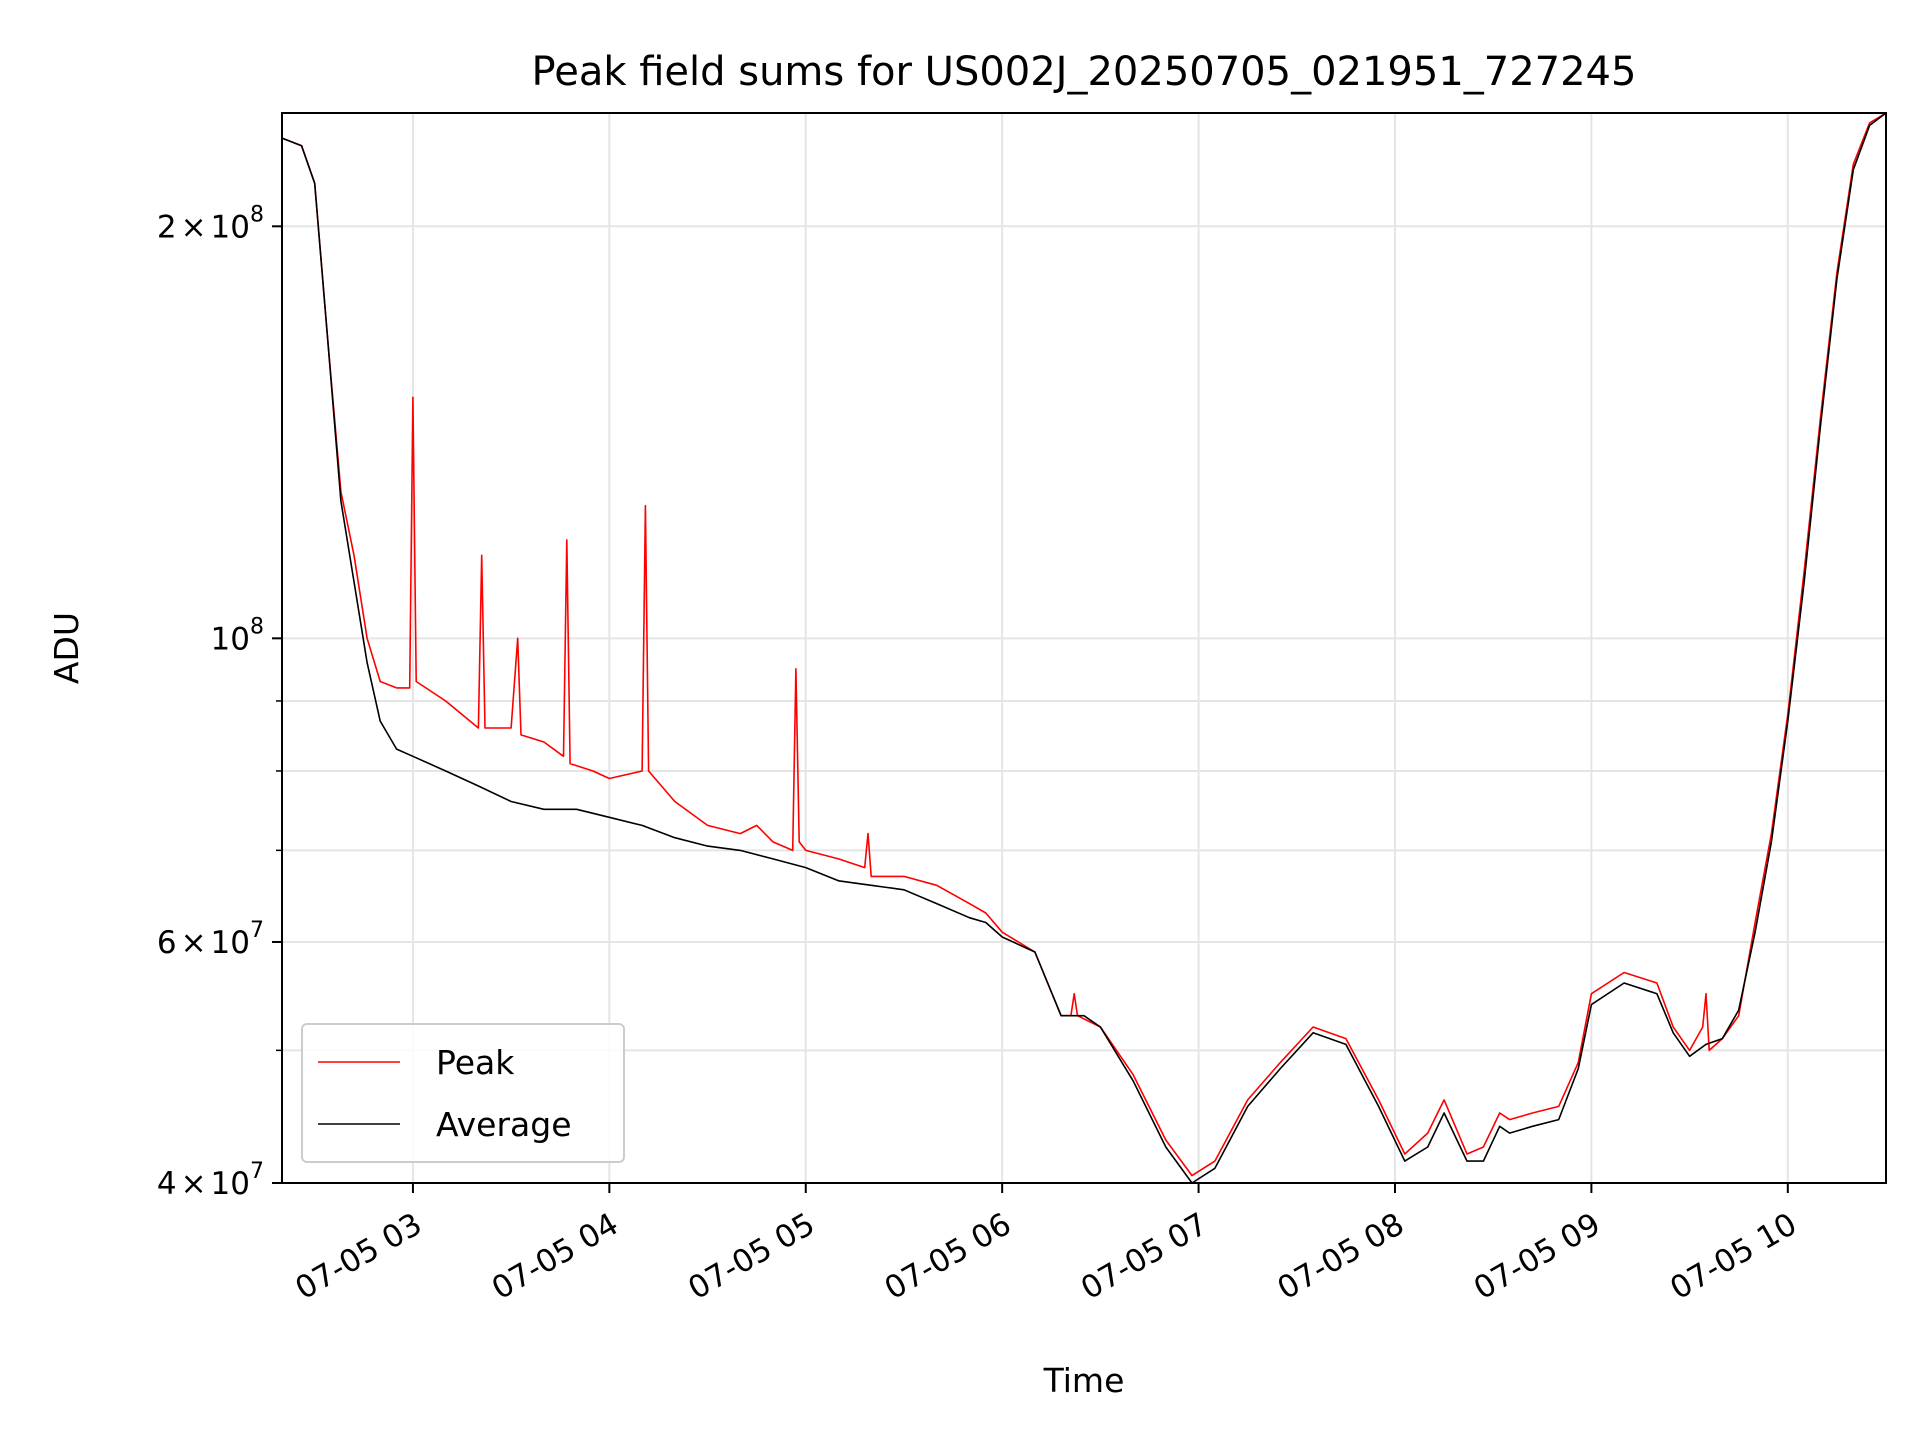  What do you see at coordinates (1084, 1380) in the screenshot?
I see `x-axis-label: Time` at bounding box center [1084, 1380].